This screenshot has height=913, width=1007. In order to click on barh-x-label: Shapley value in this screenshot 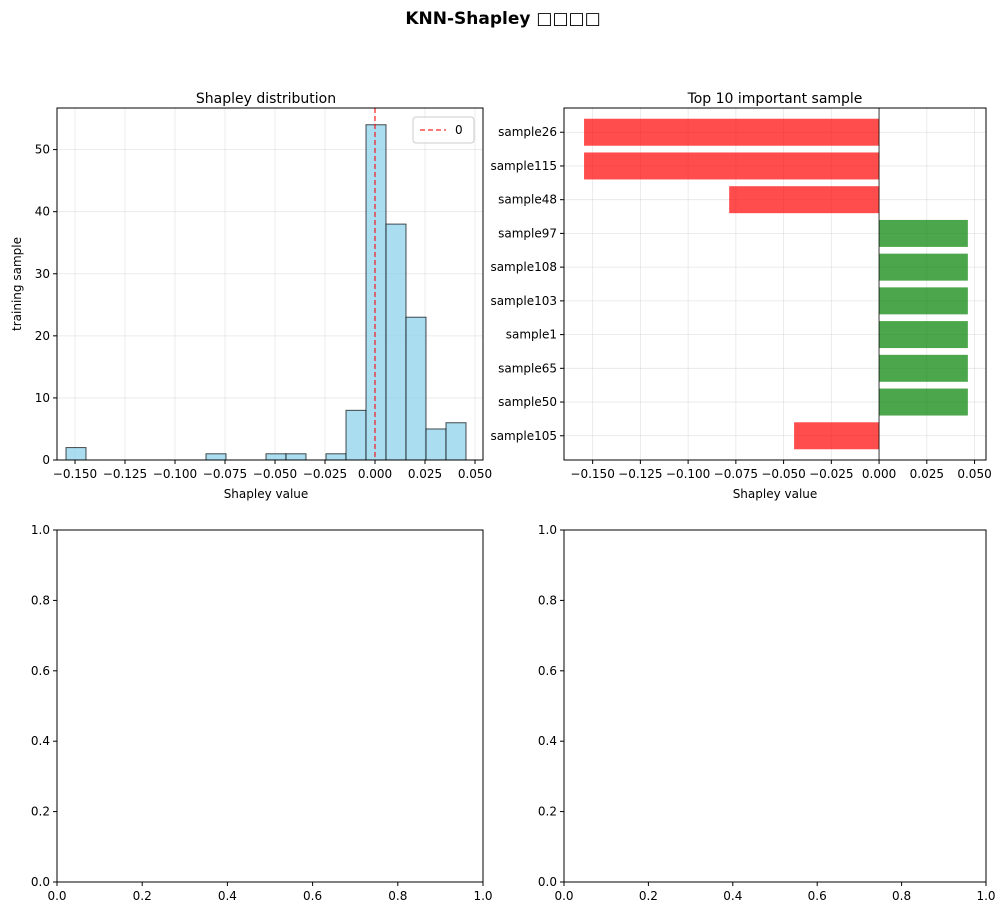, I will do `click(775, 494)`.